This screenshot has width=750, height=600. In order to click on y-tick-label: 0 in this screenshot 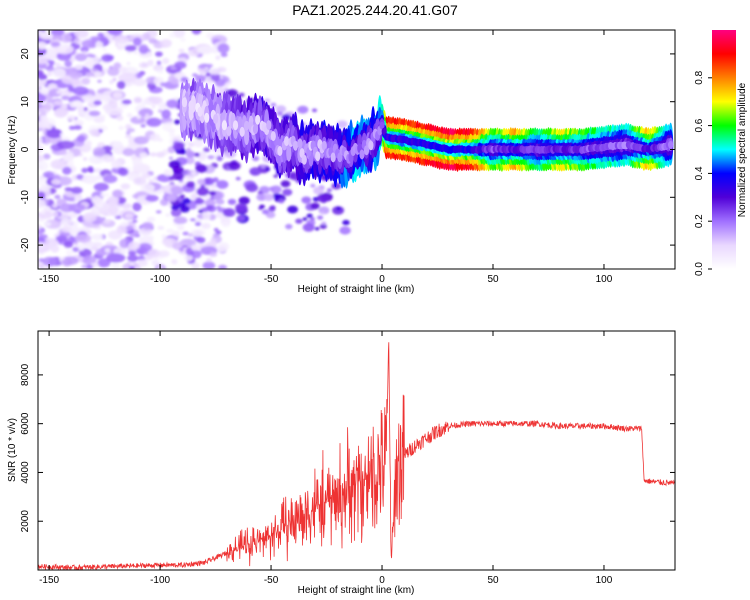, I will do `click(25, 149)`.